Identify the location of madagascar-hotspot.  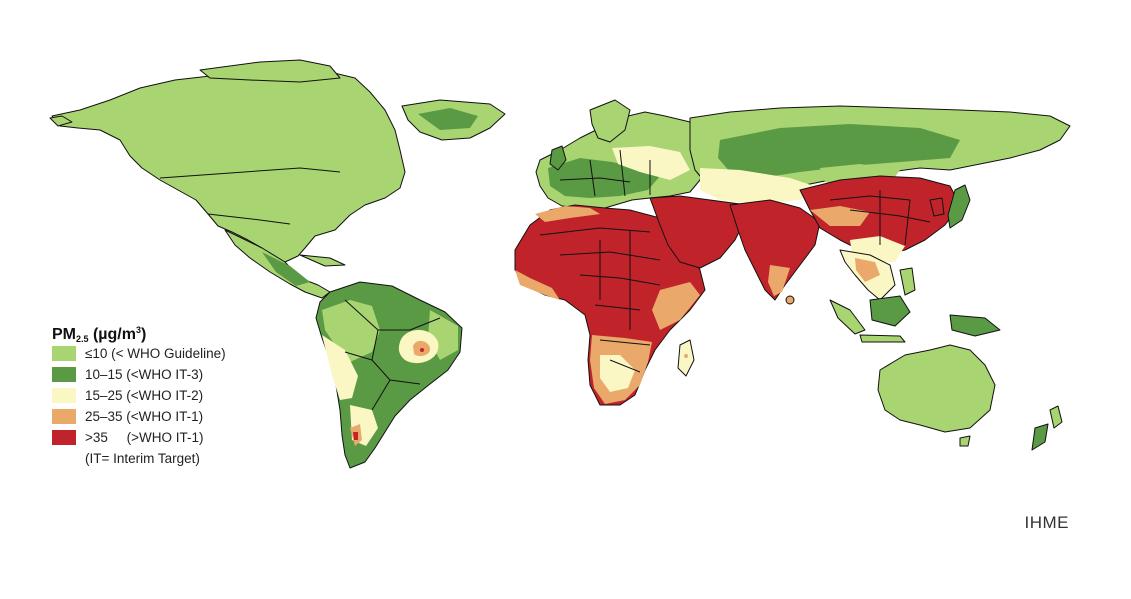
(686, 356).